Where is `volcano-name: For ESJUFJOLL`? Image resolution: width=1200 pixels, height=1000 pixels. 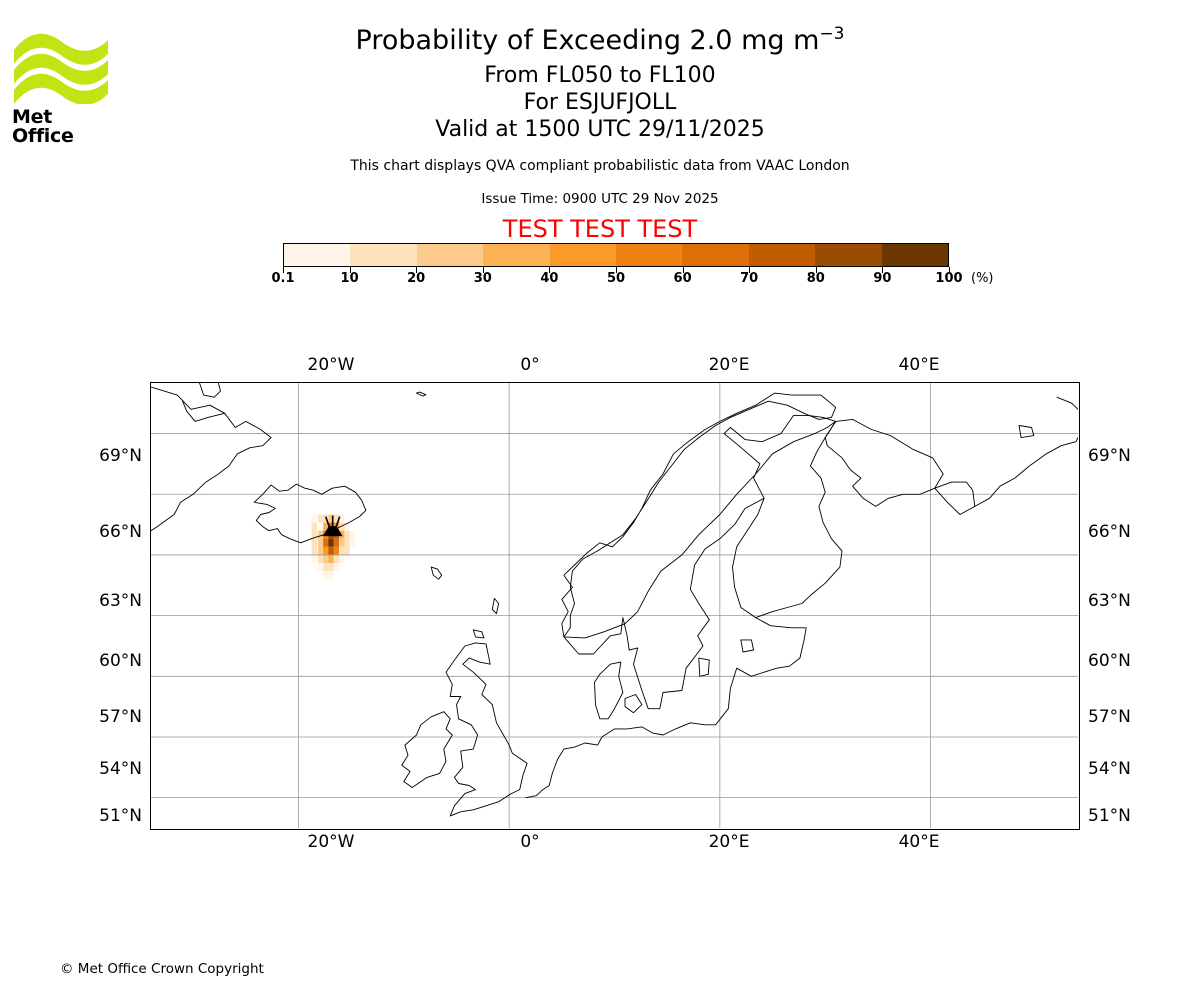 volcano-name: For ESJUFJOLL is located at coordinates (600, 102).